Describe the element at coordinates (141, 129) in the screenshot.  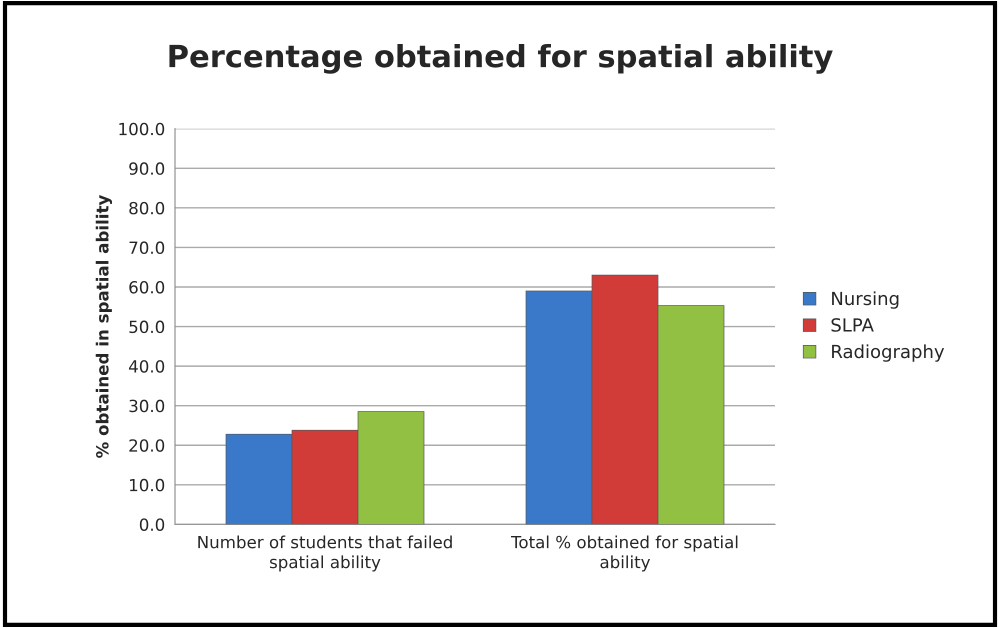
I see `y-tick-label: 100.0` at that location.